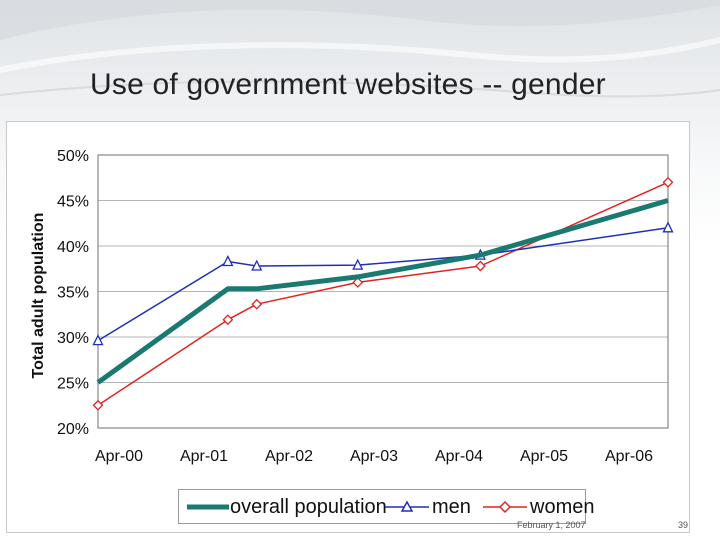 The image size is (720, 540). What do you see at coordinates (73, 384) in the screenshot?
I see `y-tick-label: 25%` at bounding box center [73, 384].